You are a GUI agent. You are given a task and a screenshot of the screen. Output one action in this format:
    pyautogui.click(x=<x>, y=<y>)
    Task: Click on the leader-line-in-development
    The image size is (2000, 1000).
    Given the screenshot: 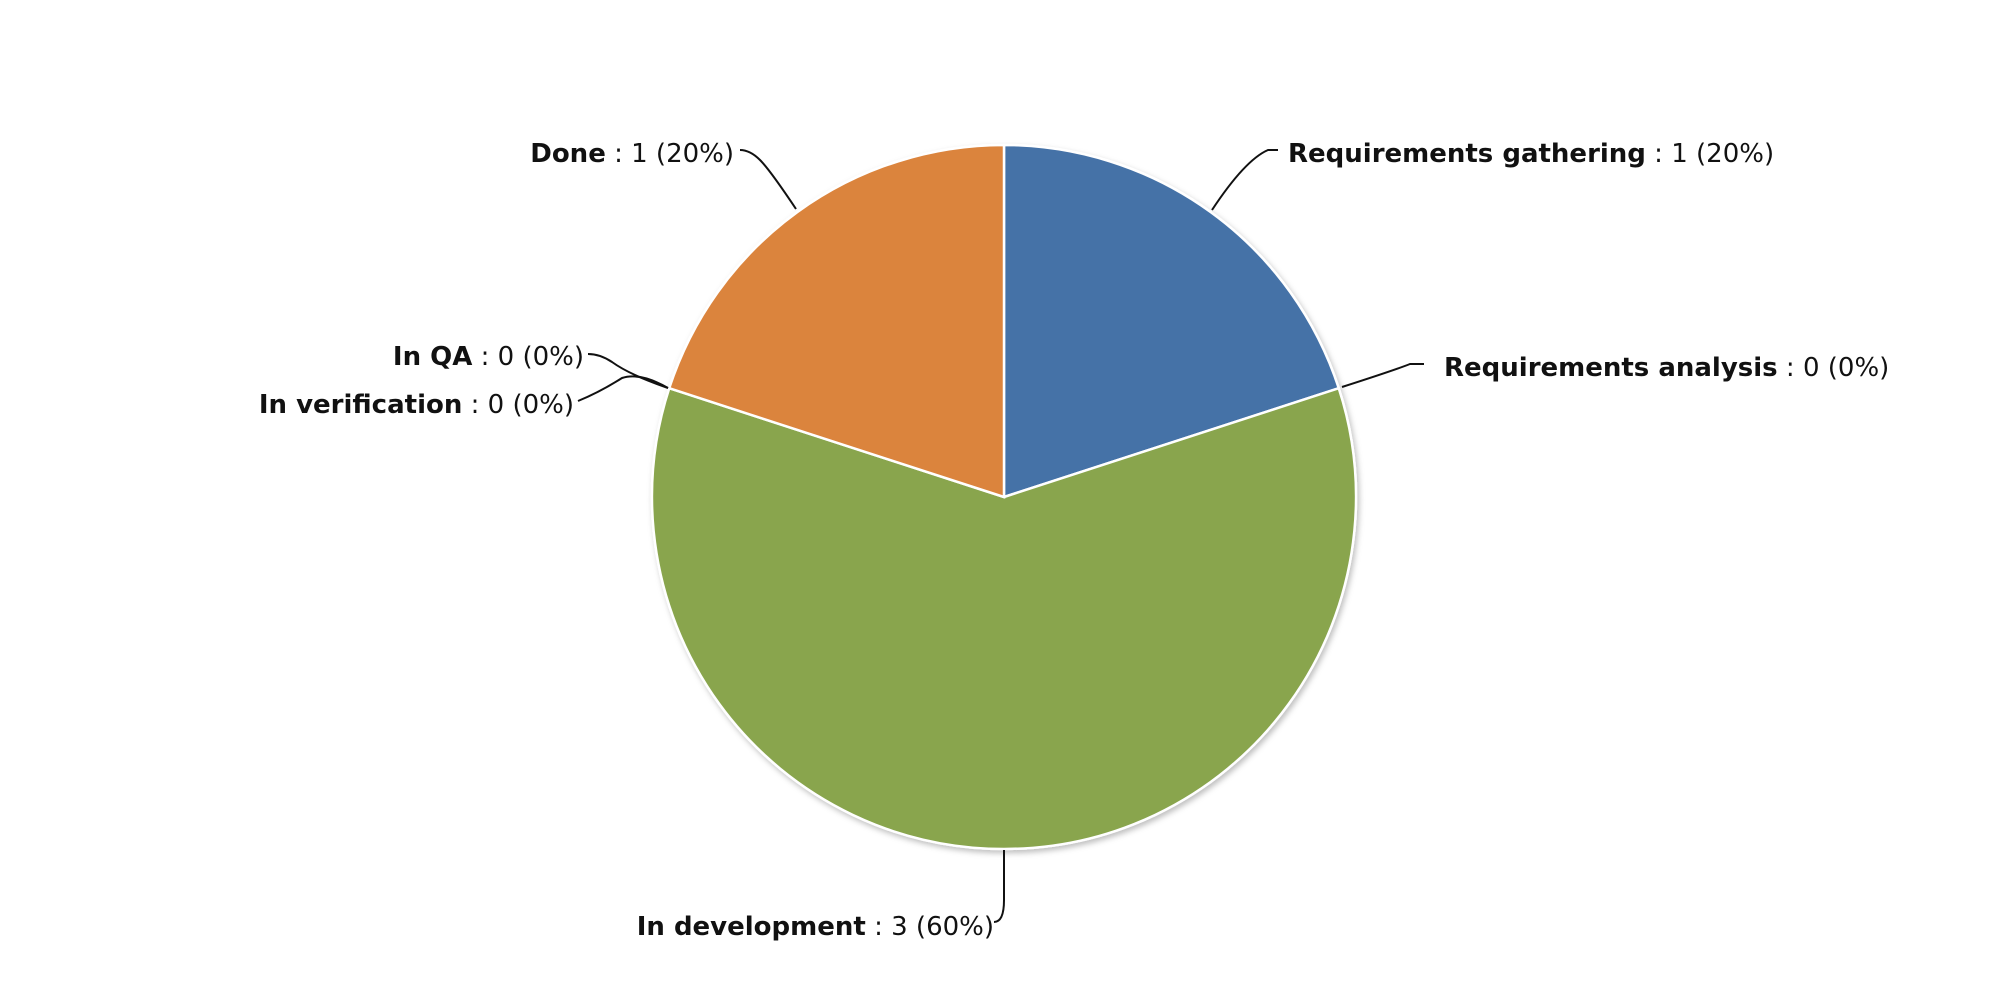 What is the action you would take?
    pyautogui.click(x=999, y=886)
    